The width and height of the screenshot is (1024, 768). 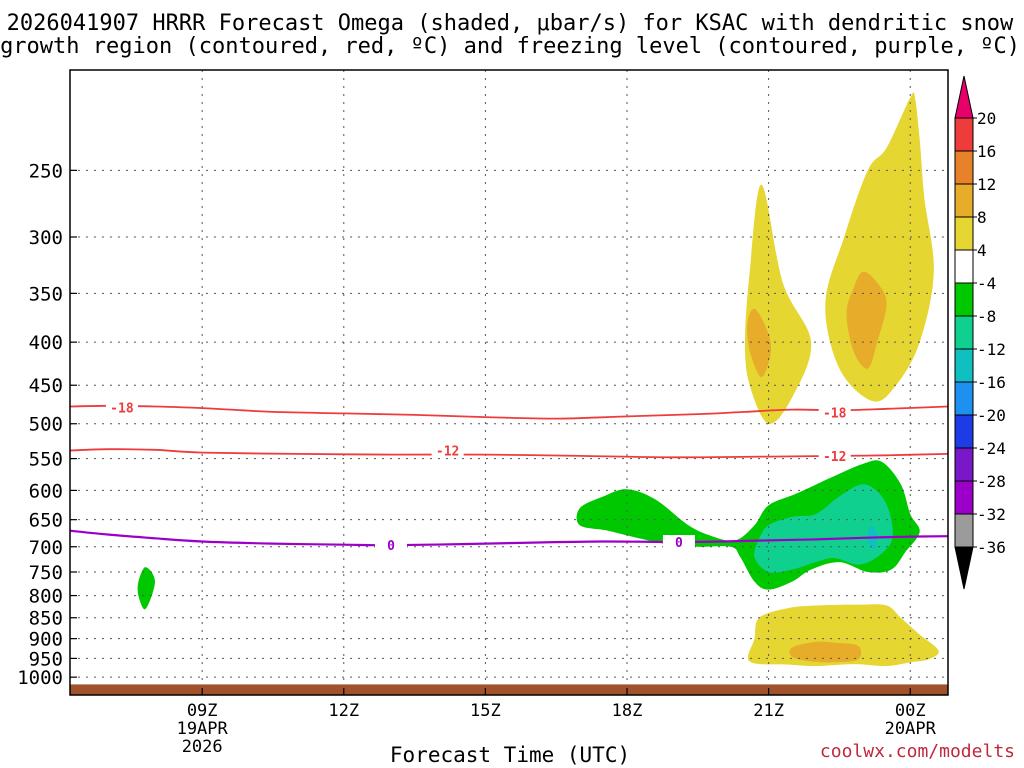 What do you see at coordinates (46, 343) in the screenshot?
I see `y-tick-label-400: 400` at bounding box center [46, 343].